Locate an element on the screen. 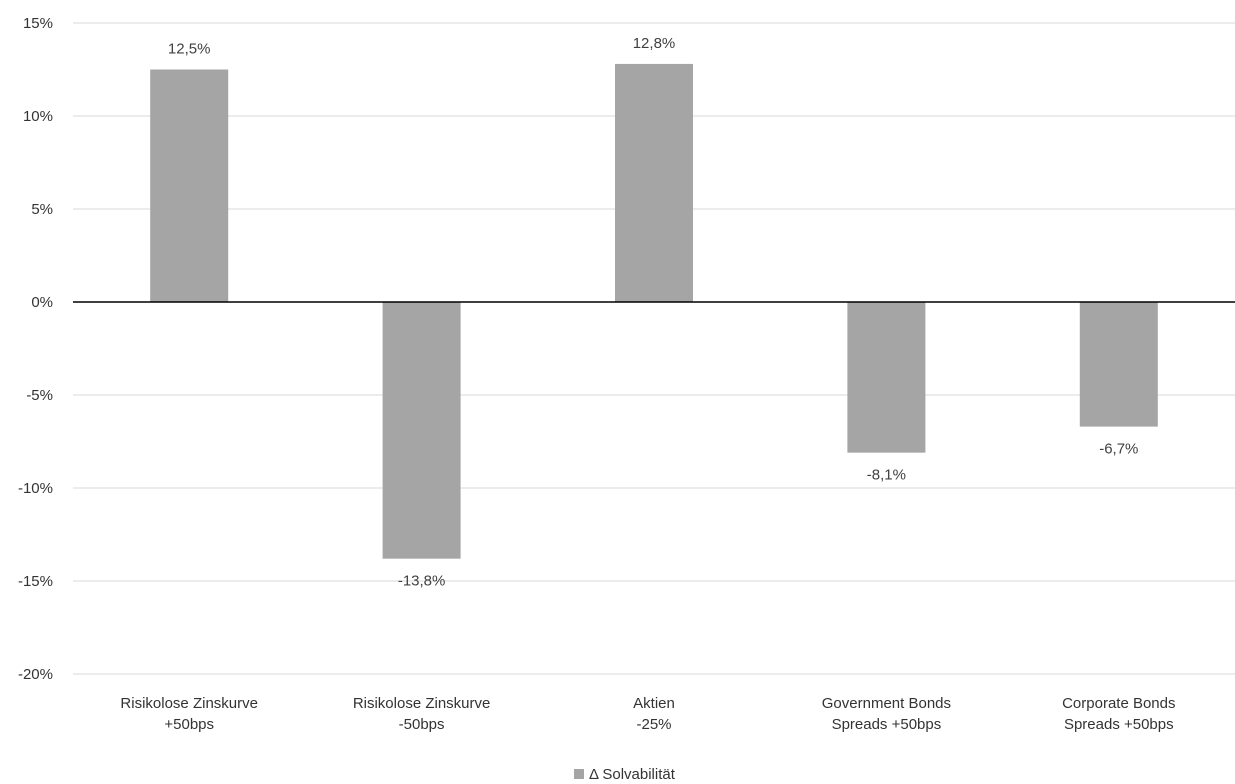 Image resolution: width=1235 pixels, height=784 pixels. y-tick-label: 15% is located at coordinates (38, 23).